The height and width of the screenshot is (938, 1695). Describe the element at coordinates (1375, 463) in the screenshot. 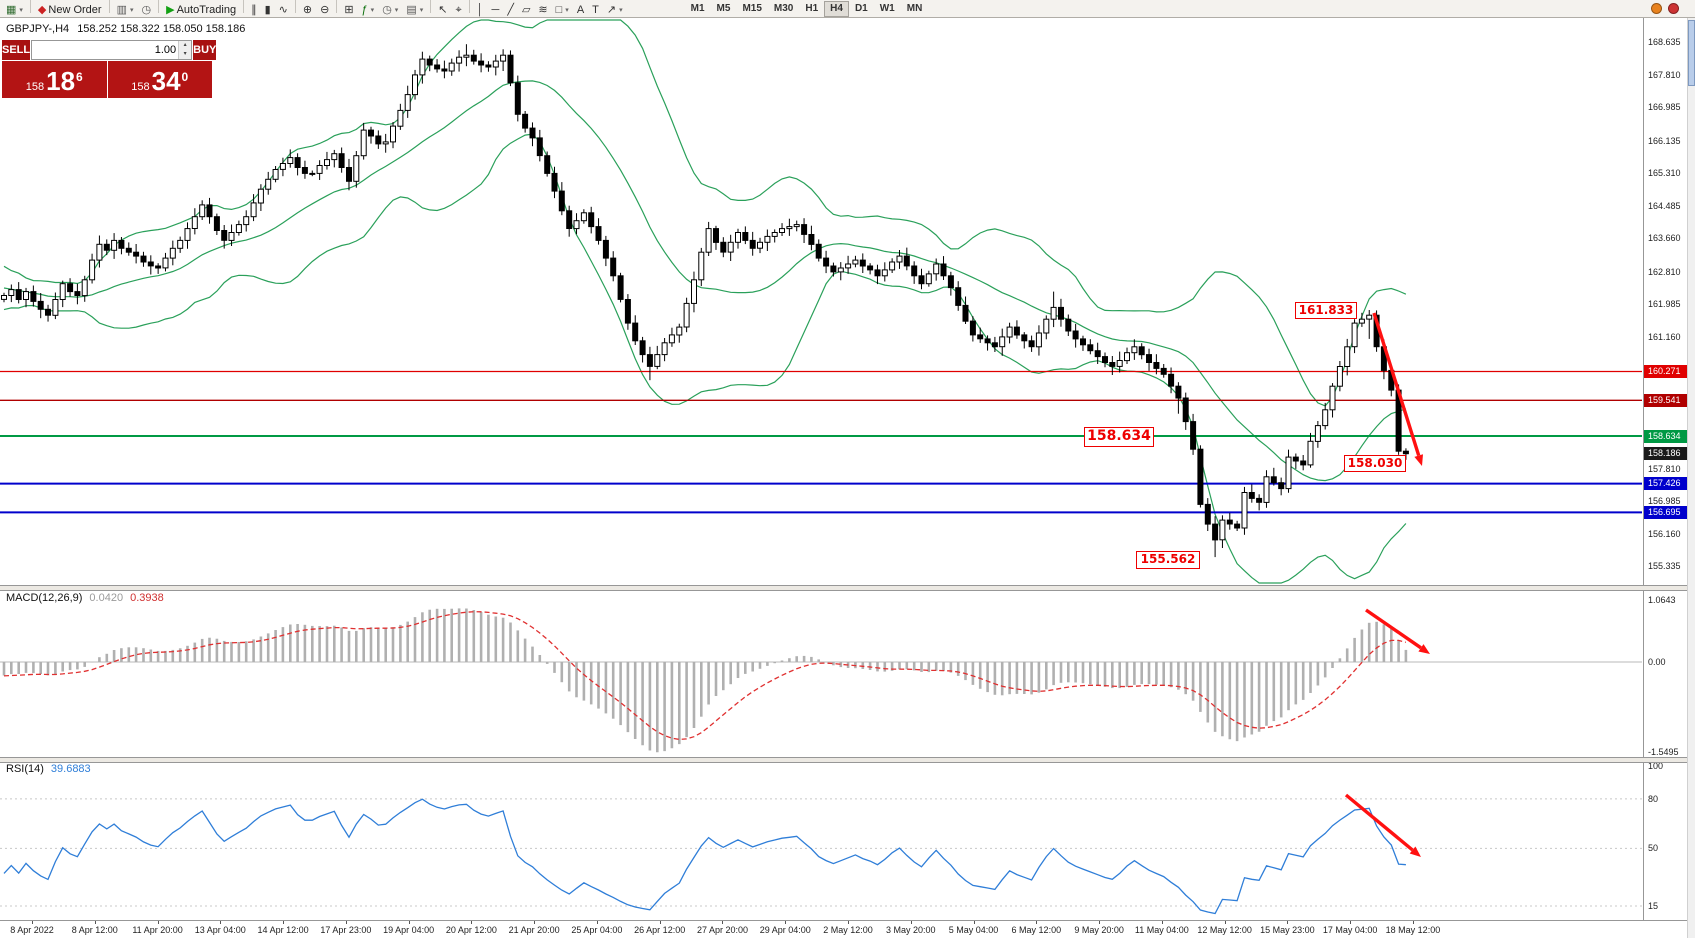

I see `price-annotation-label: 158.030` at that location.